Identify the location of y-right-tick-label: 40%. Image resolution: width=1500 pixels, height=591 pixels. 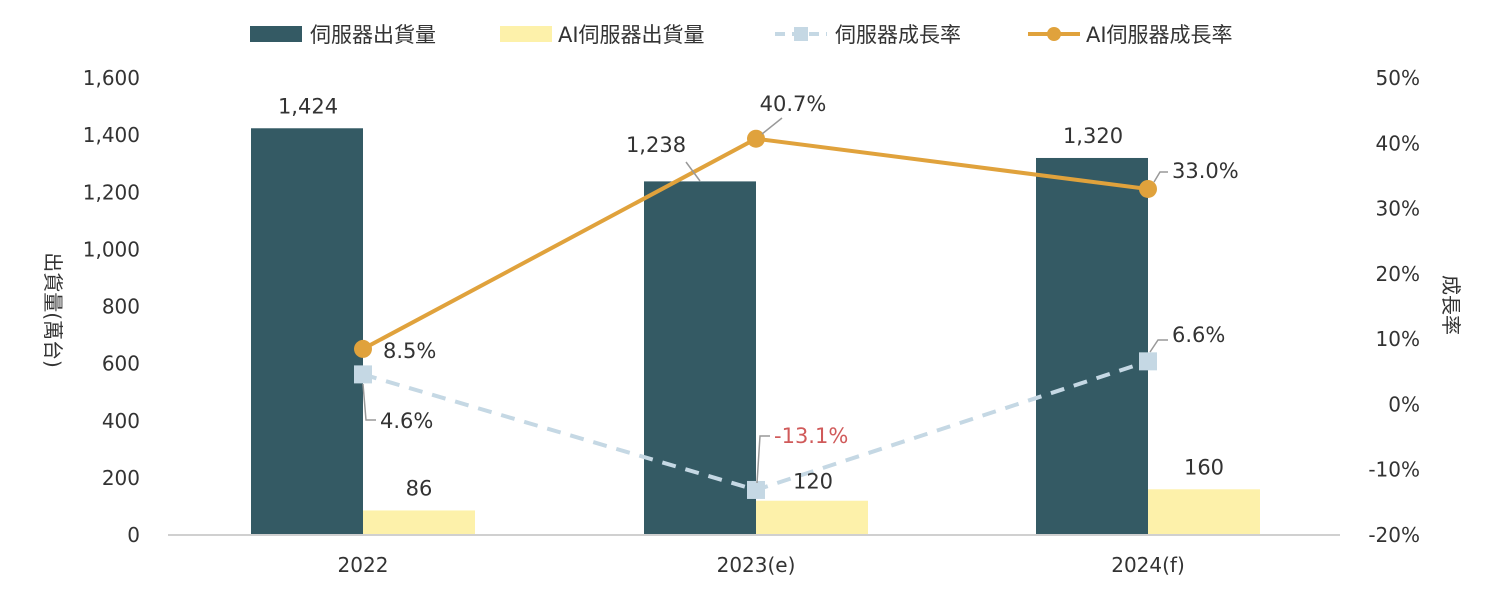
(1398, 143).